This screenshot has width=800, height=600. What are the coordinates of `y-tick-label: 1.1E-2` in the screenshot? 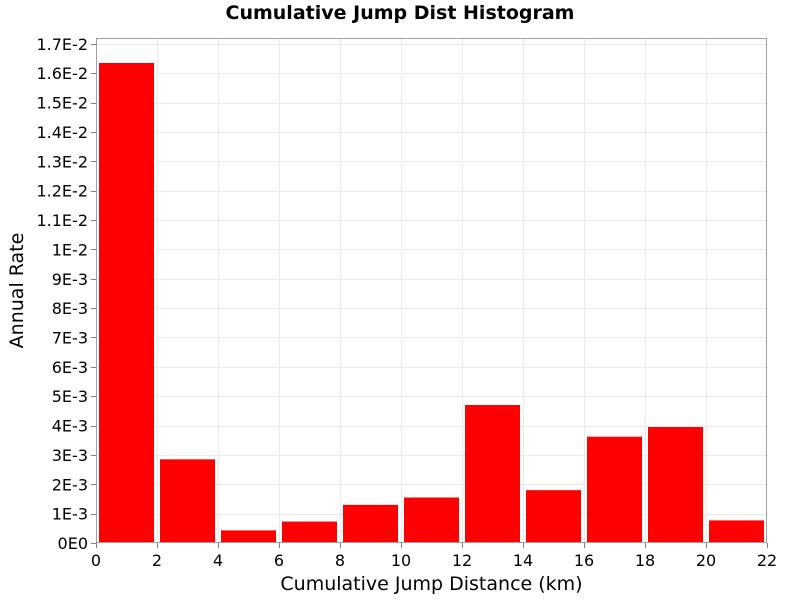 It's located at (62, 220).